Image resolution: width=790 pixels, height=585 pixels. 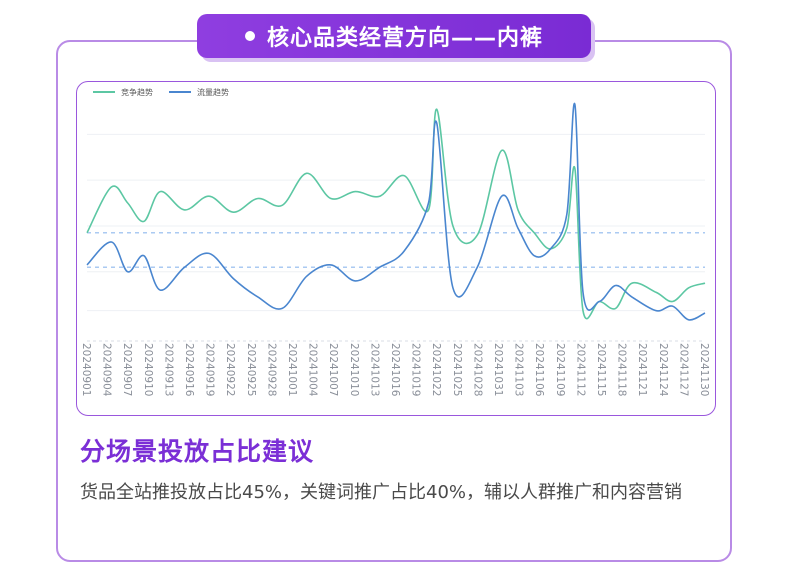 I want to click on x-tick-label: 20241013, so click(x=374, y=369).